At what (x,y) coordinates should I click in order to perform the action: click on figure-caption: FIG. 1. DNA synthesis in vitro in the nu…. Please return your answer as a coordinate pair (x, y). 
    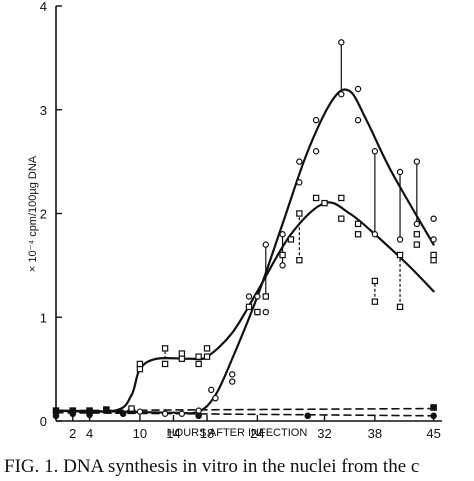
    Looking at the image, I should click on (212, 466).